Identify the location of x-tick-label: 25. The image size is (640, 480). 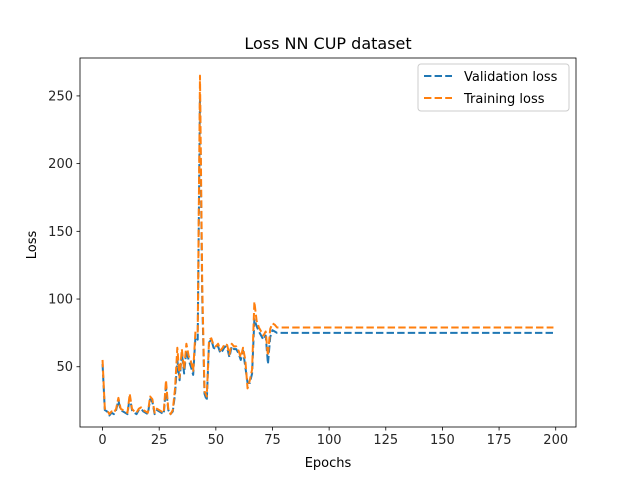
(159, 440).